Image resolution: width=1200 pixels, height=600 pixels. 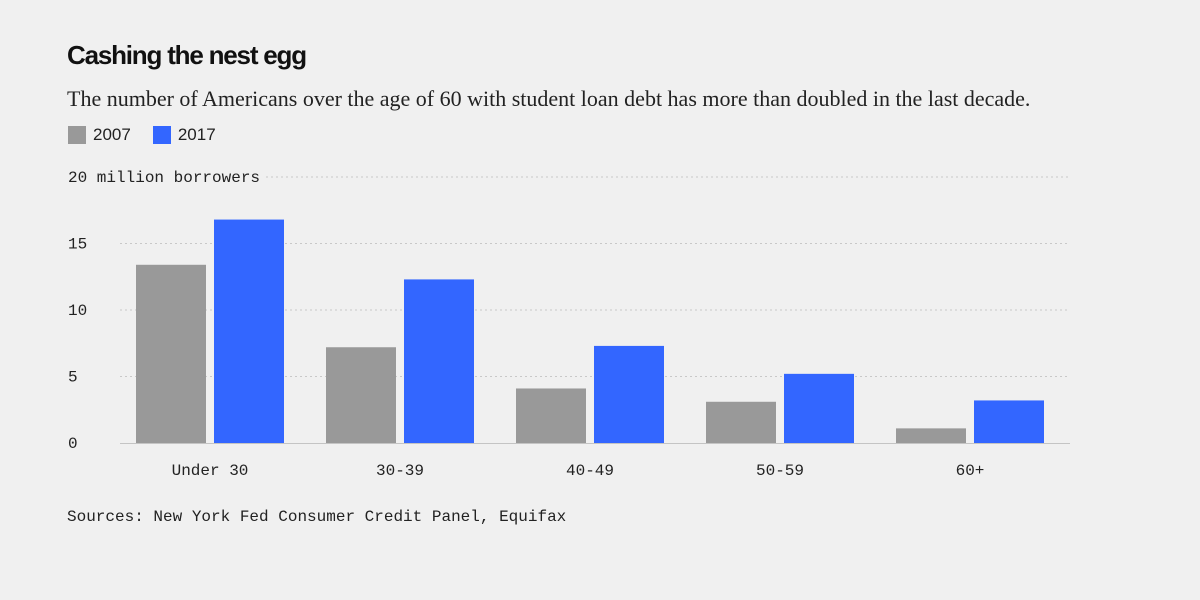 What do you see at coordinates (77, 245) in the screenshot?
I see `y-tick-label: 15` at bounding box center [77, 245].